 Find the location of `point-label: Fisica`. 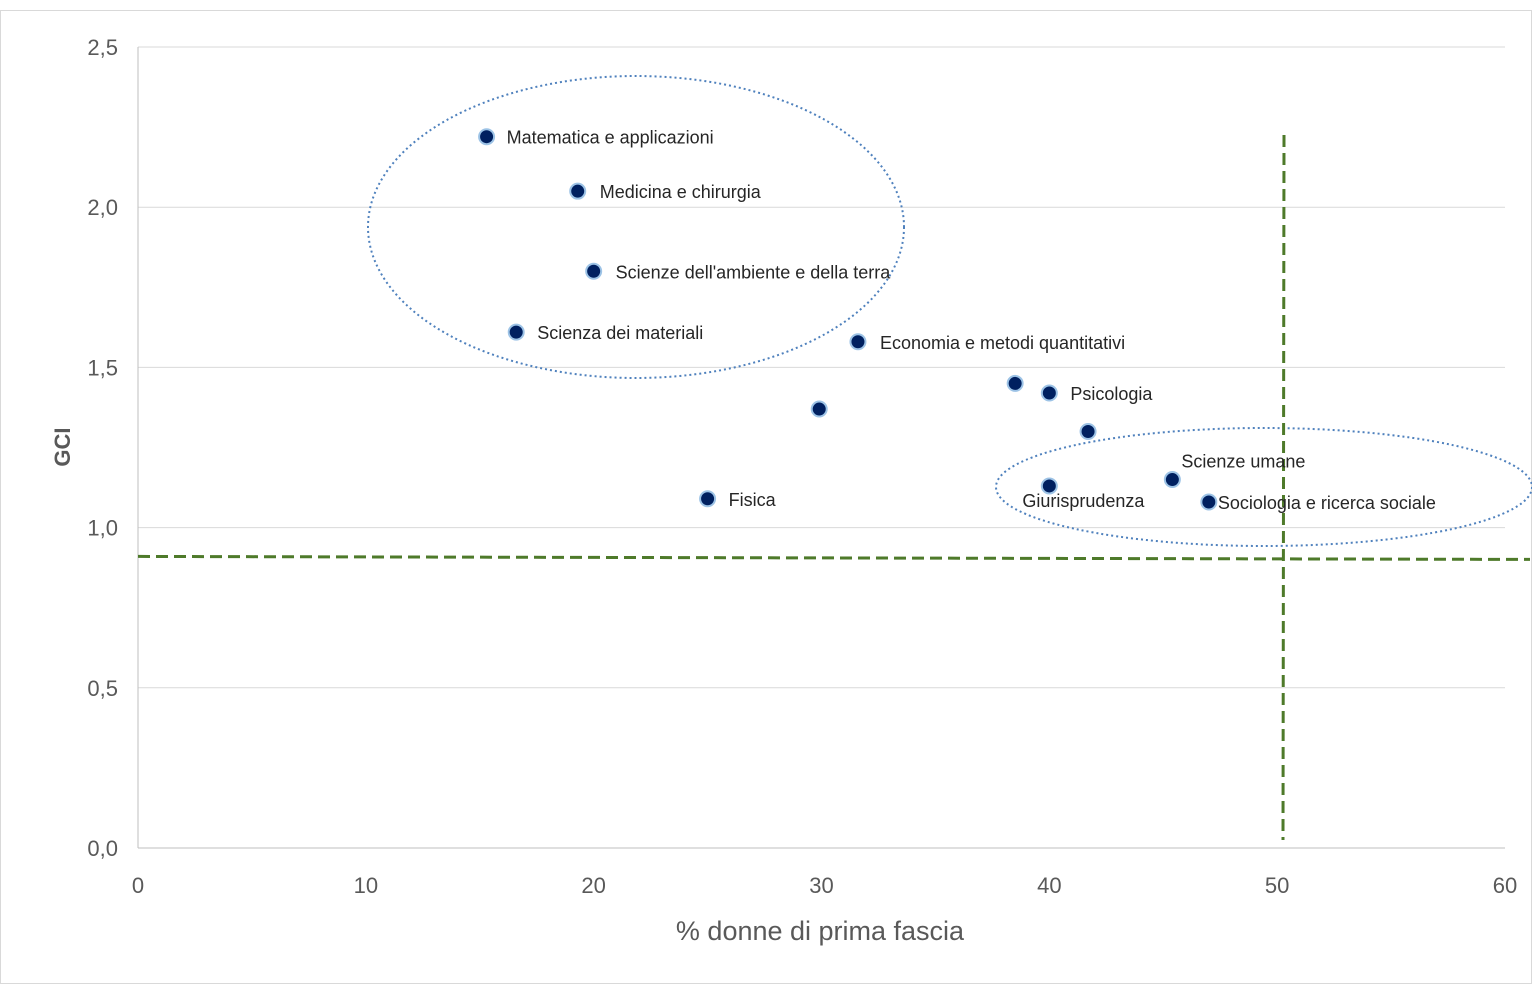

point-label: Fisica is located at coordinates (753, 500).